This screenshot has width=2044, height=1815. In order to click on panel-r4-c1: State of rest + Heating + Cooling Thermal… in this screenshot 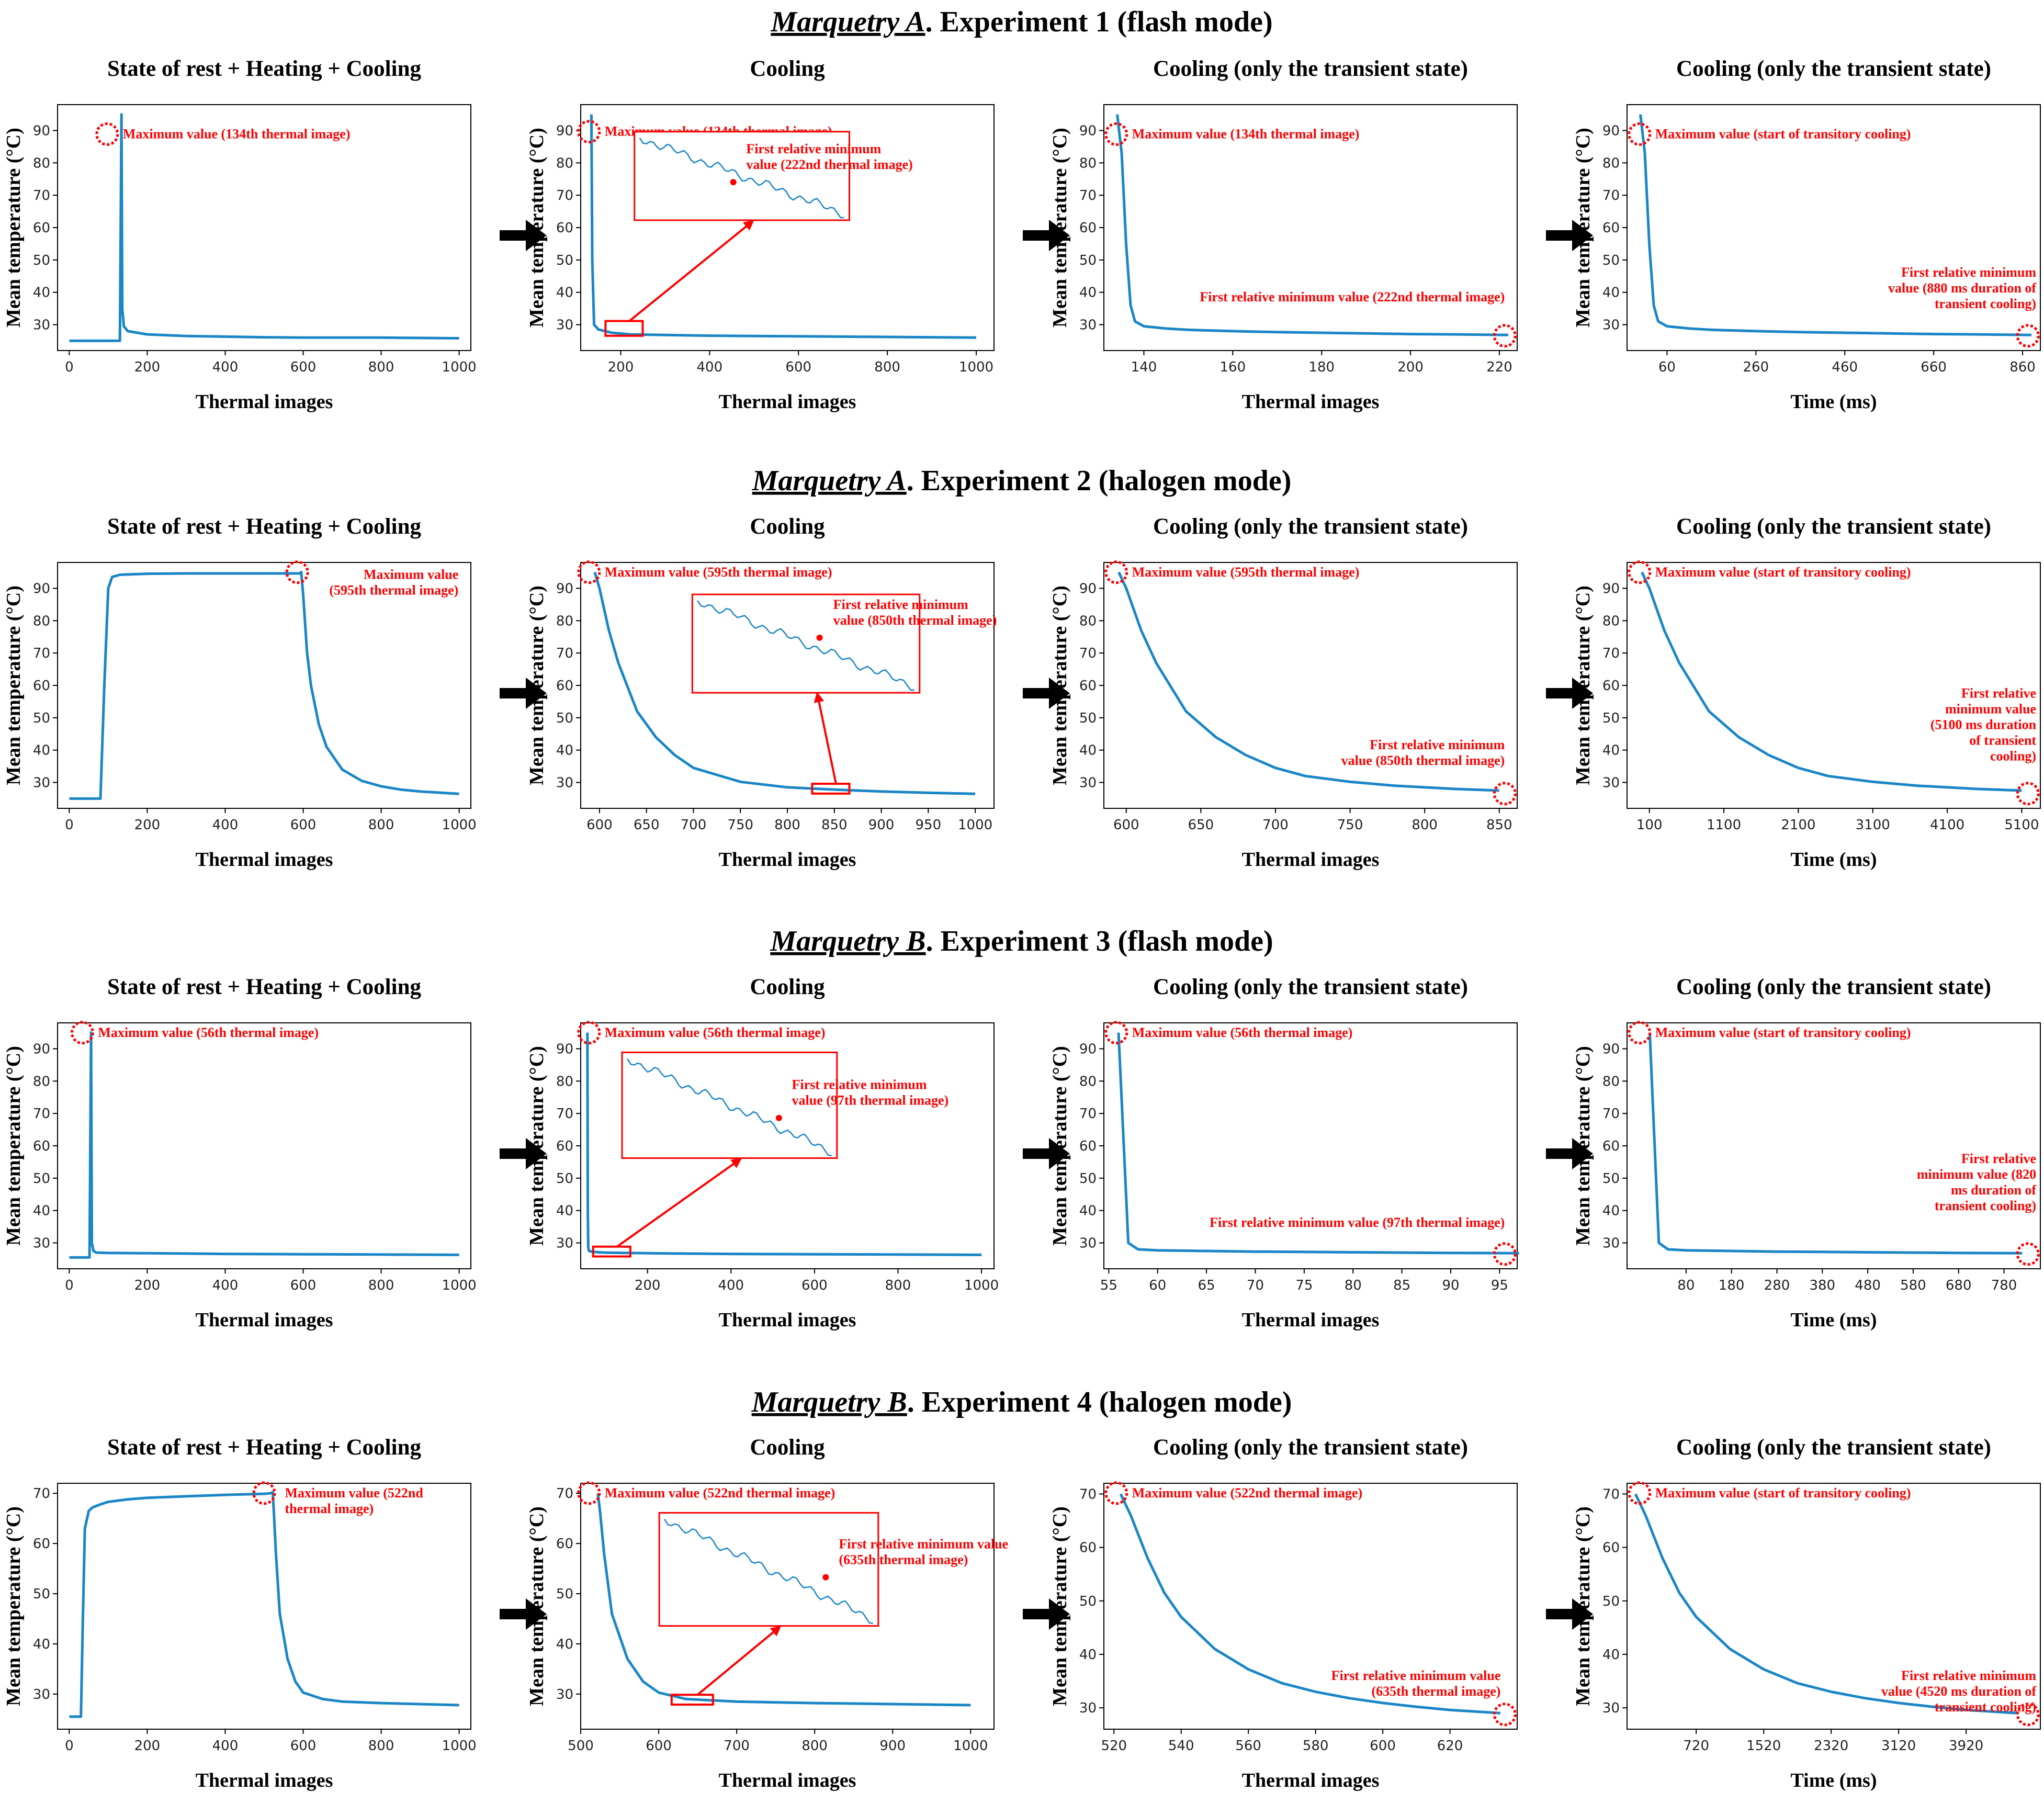, I will do `click(240, 1613)`.